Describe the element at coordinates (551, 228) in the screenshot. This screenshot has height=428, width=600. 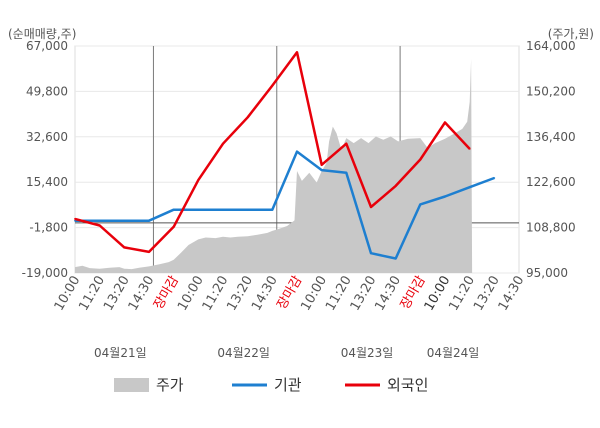
I see `right-y-tick-label: 108,800` at that location.